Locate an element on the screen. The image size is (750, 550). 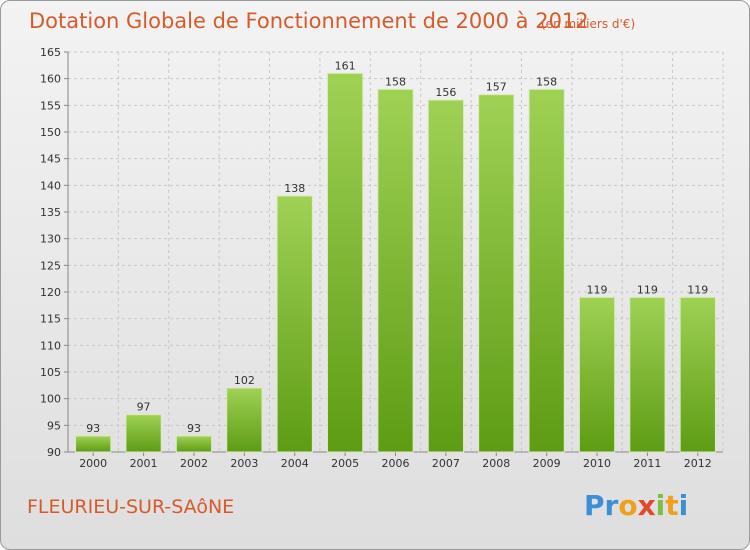
value-label: 157 is located at coordinates (496, 87).